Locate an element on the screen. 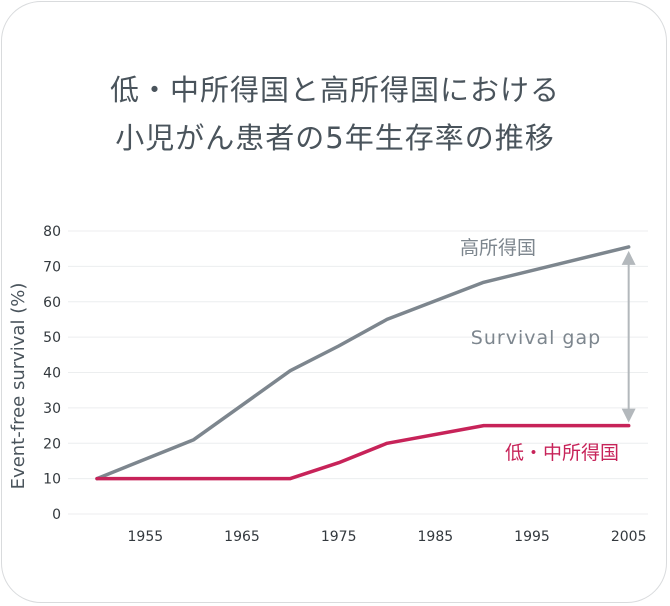 This screenshot has height=606, width=670. survival-gap-label: Survival gap is located at coordinates (536, 338).